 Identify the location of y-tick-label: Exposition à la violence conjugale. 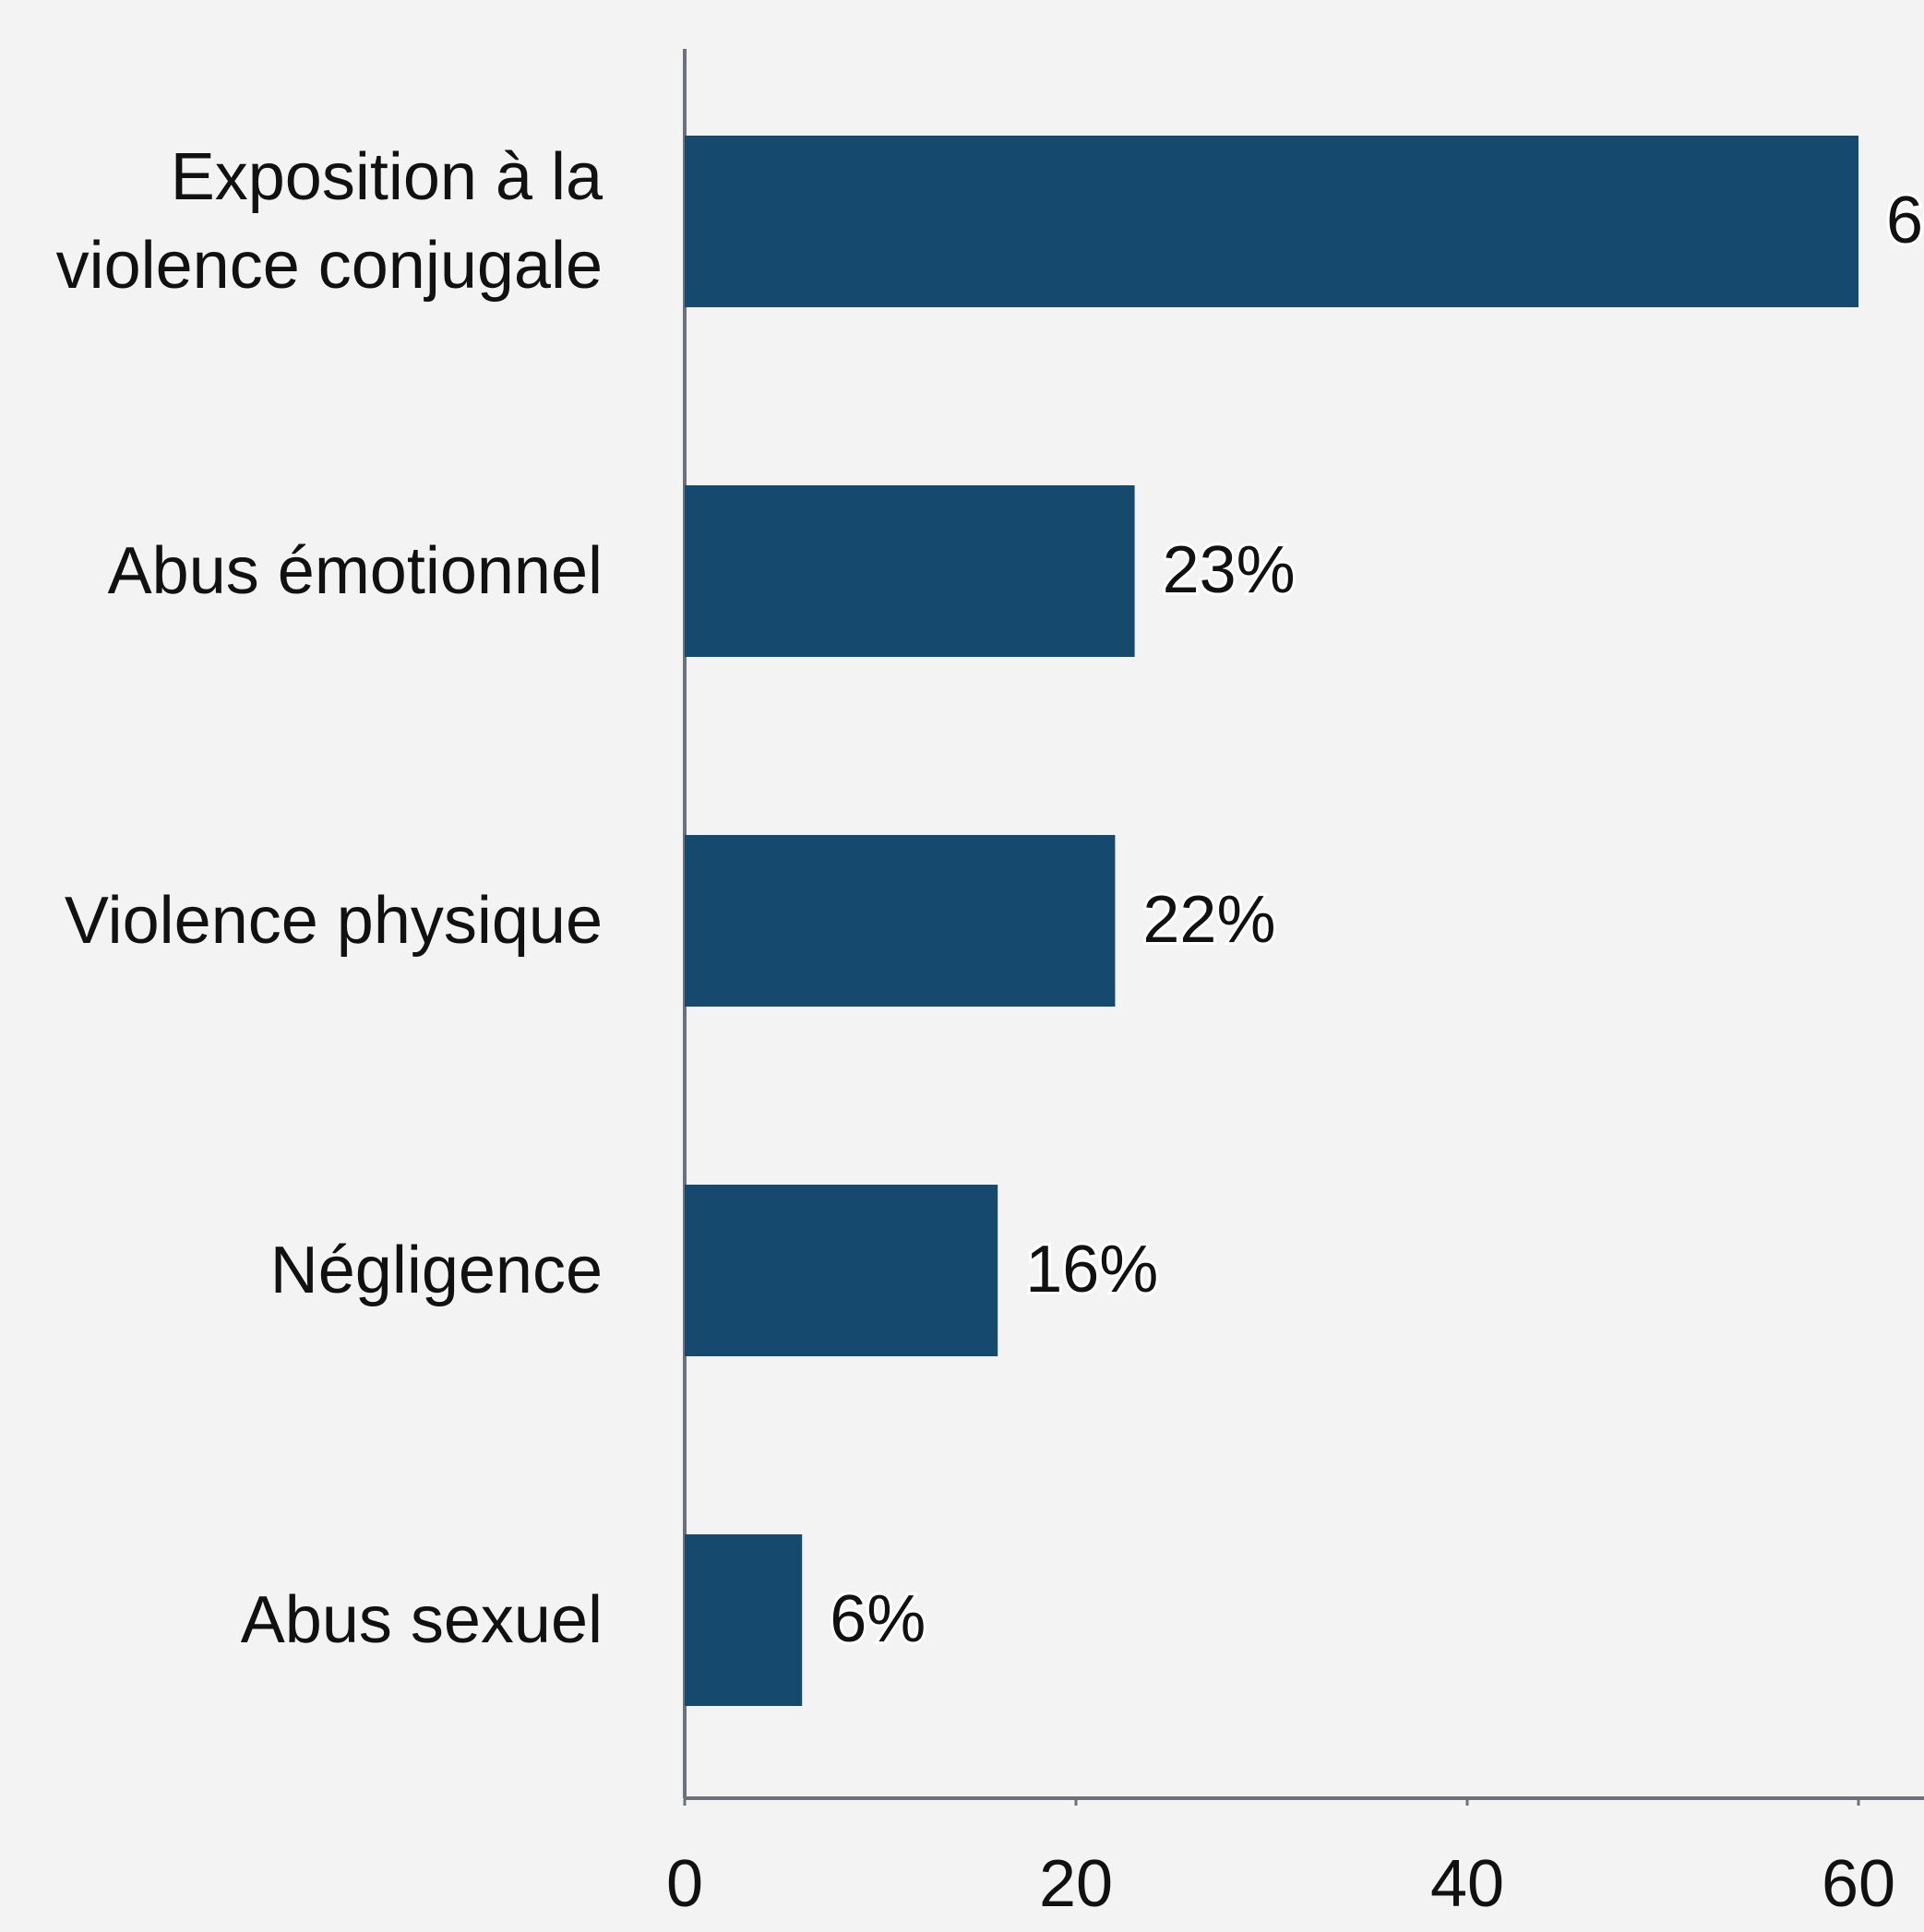
(329, 221).